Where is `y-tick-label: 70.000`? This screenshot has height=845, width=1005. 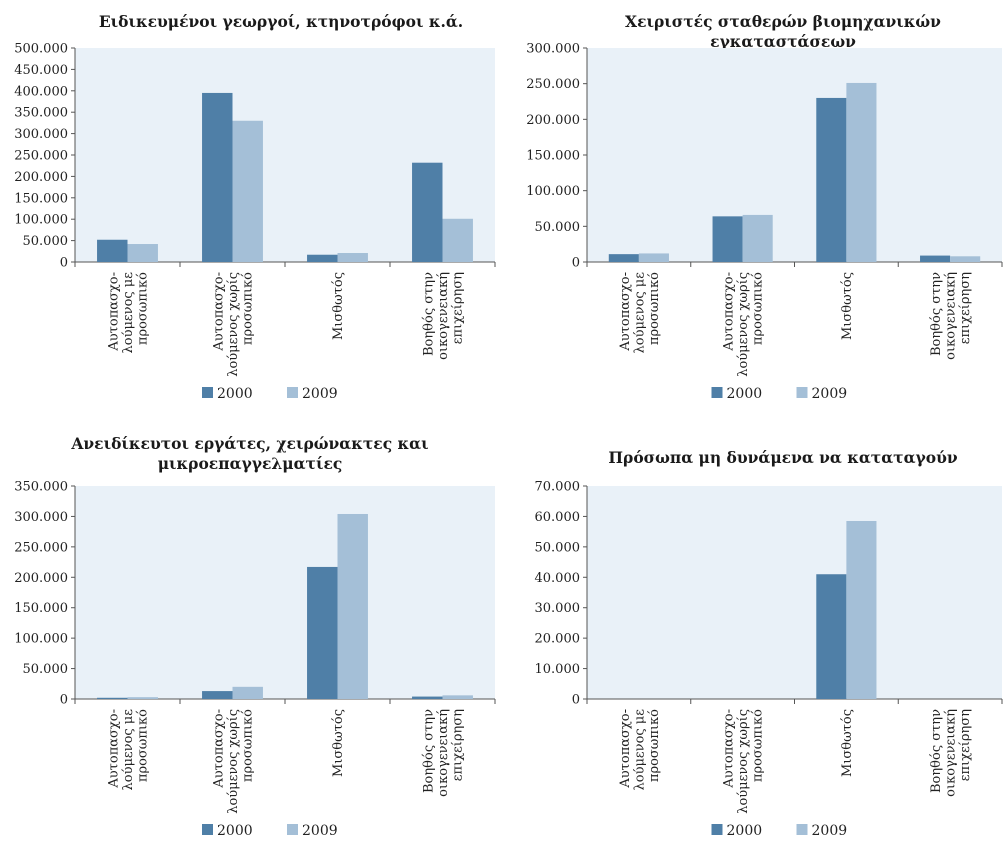
y-tick-label: 70.000 is located at coordinates (558, 487).